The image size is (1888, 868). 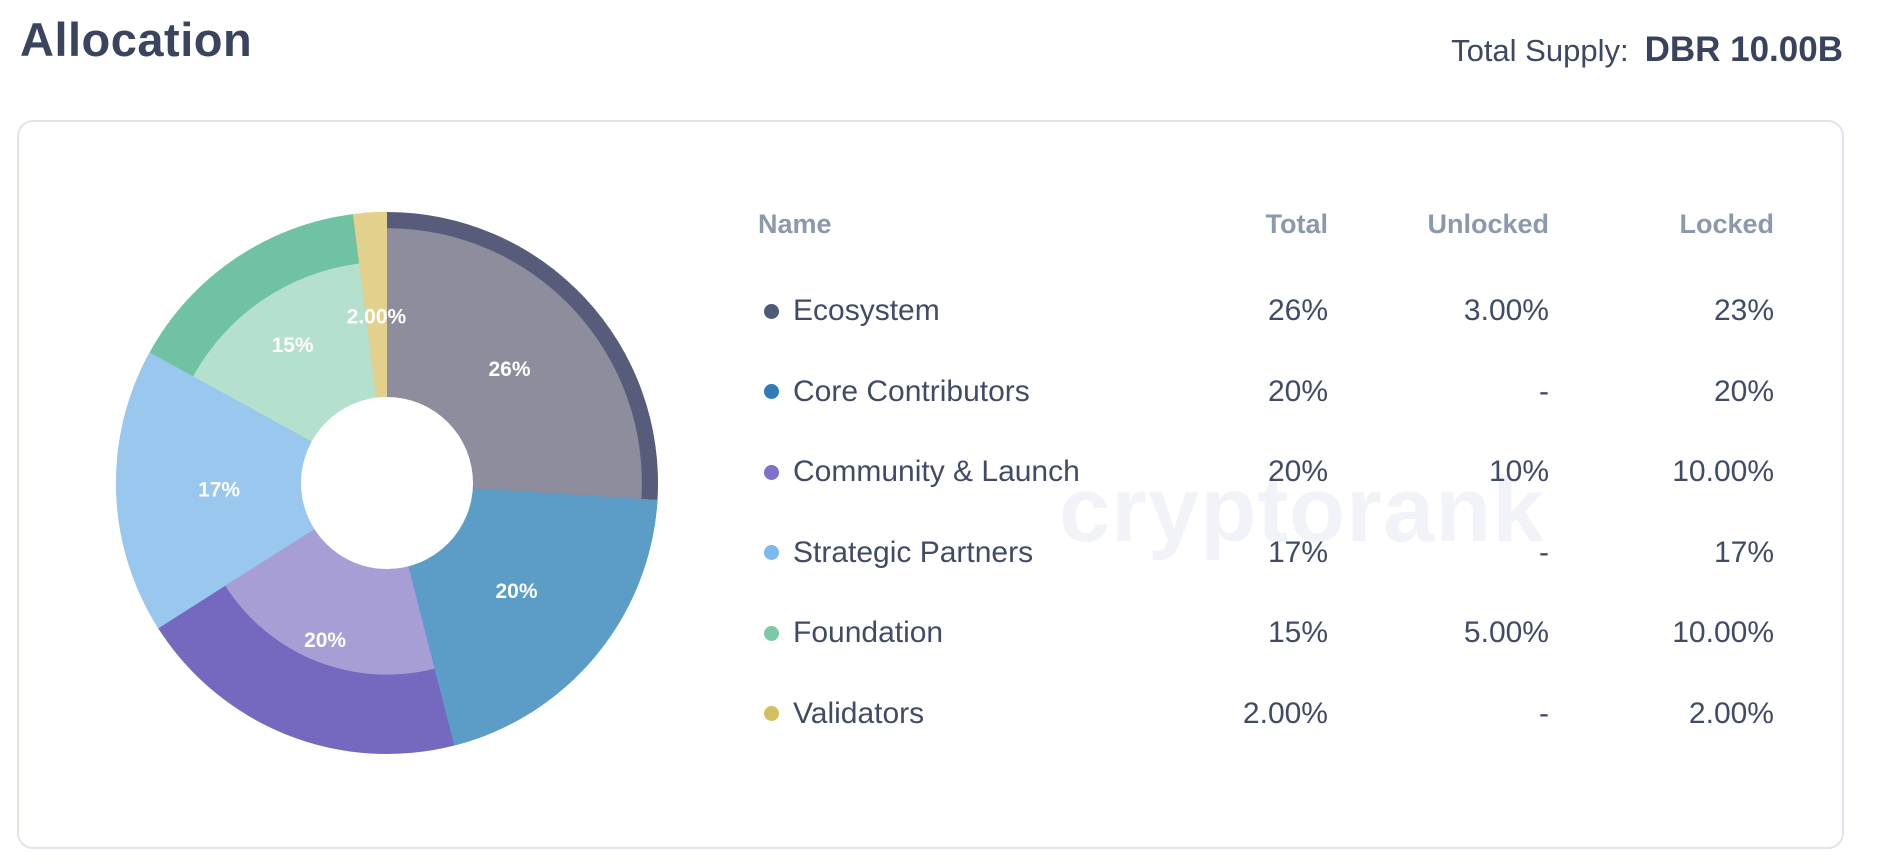 What do you see at coordinates (866, 311) in the screenshot?
I see `allocation-name: Ecosystem` at bounding box center [866, 311].